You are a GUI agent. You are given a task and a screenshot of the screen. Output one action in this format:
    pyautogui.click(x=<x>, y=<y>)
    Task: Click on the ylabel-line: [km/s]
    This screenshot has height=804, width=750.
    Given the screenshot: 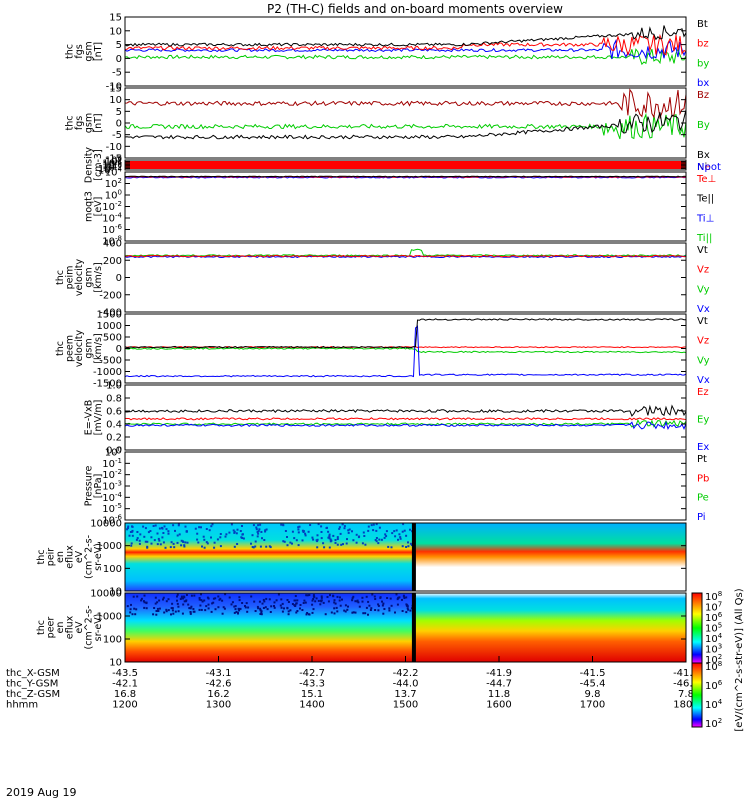 What is the action you would take?
    pyautogui.click(x=98, y=348)
    